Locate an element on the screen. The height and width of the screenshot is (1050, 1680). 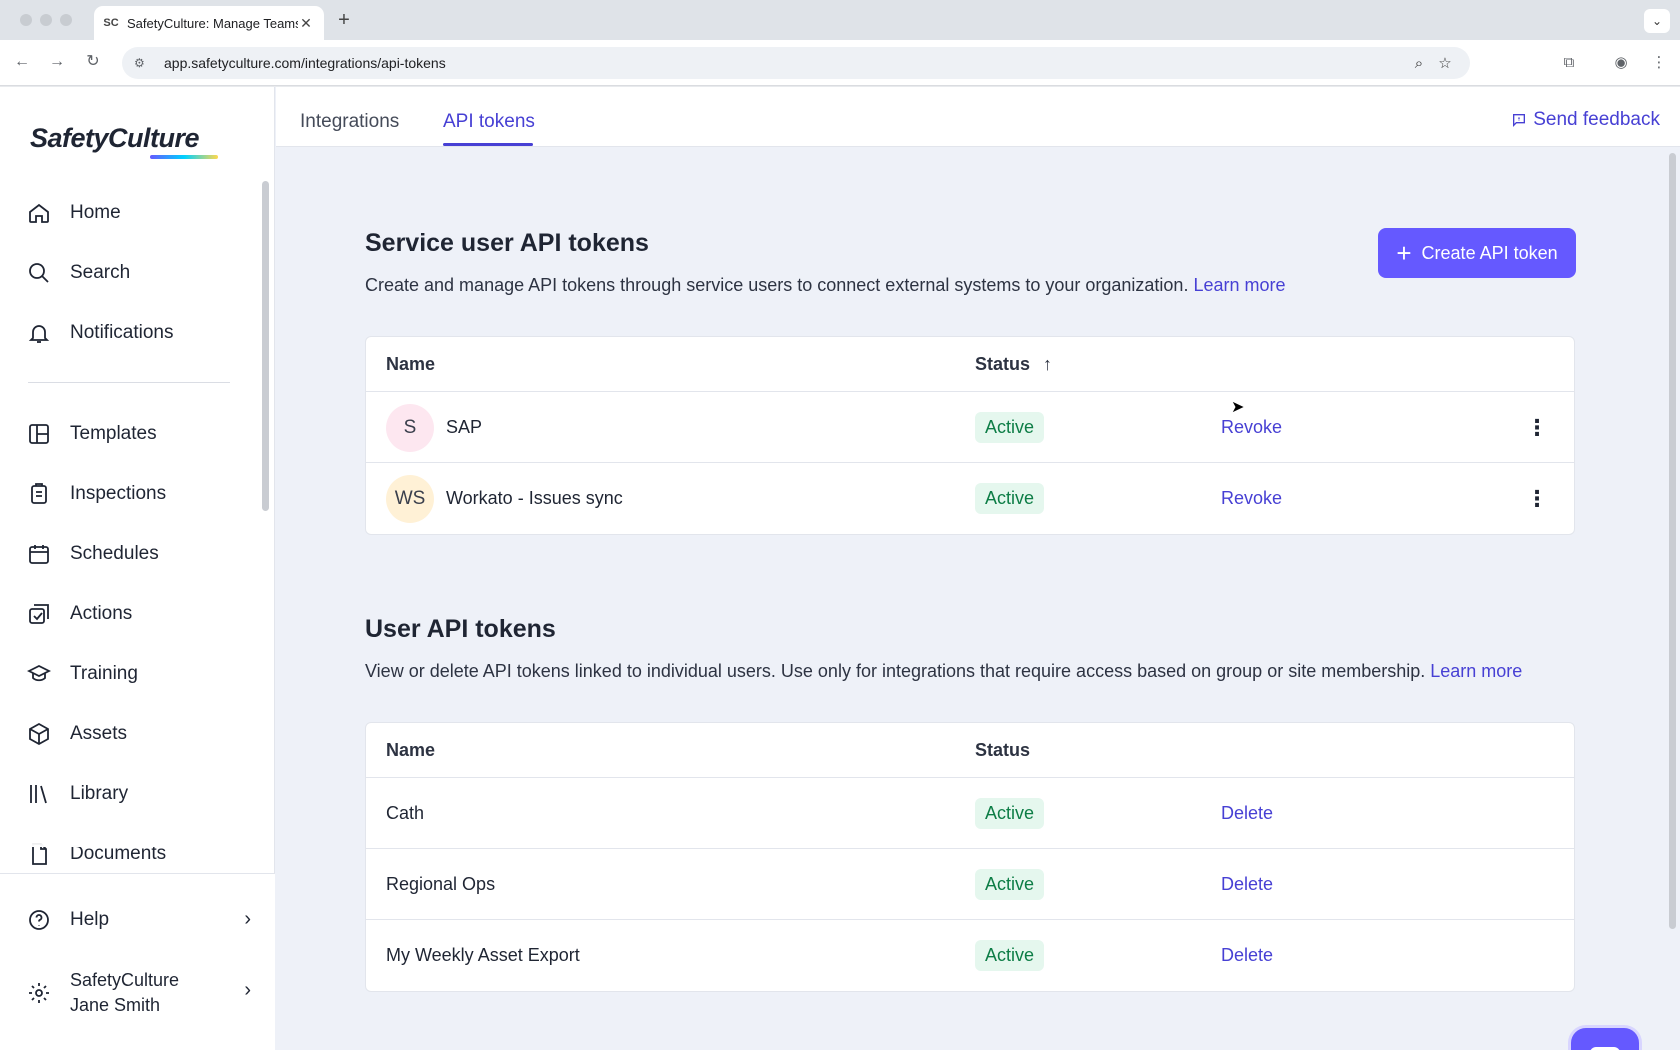
table-row: WS Workato - Issues sync Active Revoke ⋮ is located at coordinates (970, 498).